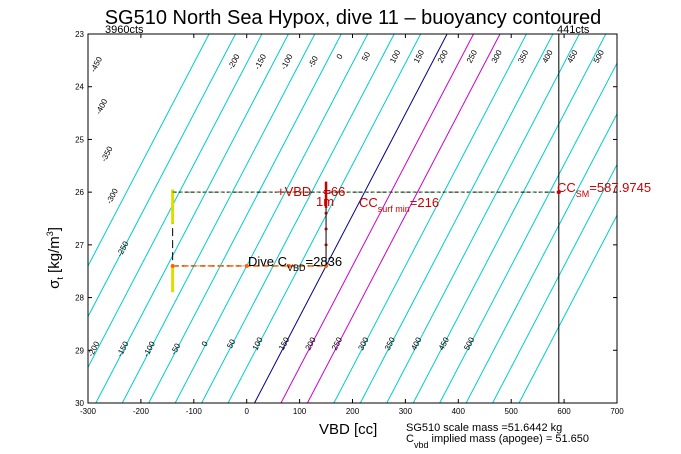  What do you see at coordinates (410, 439) in the screenshot?
I see `implied-mass-prefix: C` at bounding box center [410, 439].